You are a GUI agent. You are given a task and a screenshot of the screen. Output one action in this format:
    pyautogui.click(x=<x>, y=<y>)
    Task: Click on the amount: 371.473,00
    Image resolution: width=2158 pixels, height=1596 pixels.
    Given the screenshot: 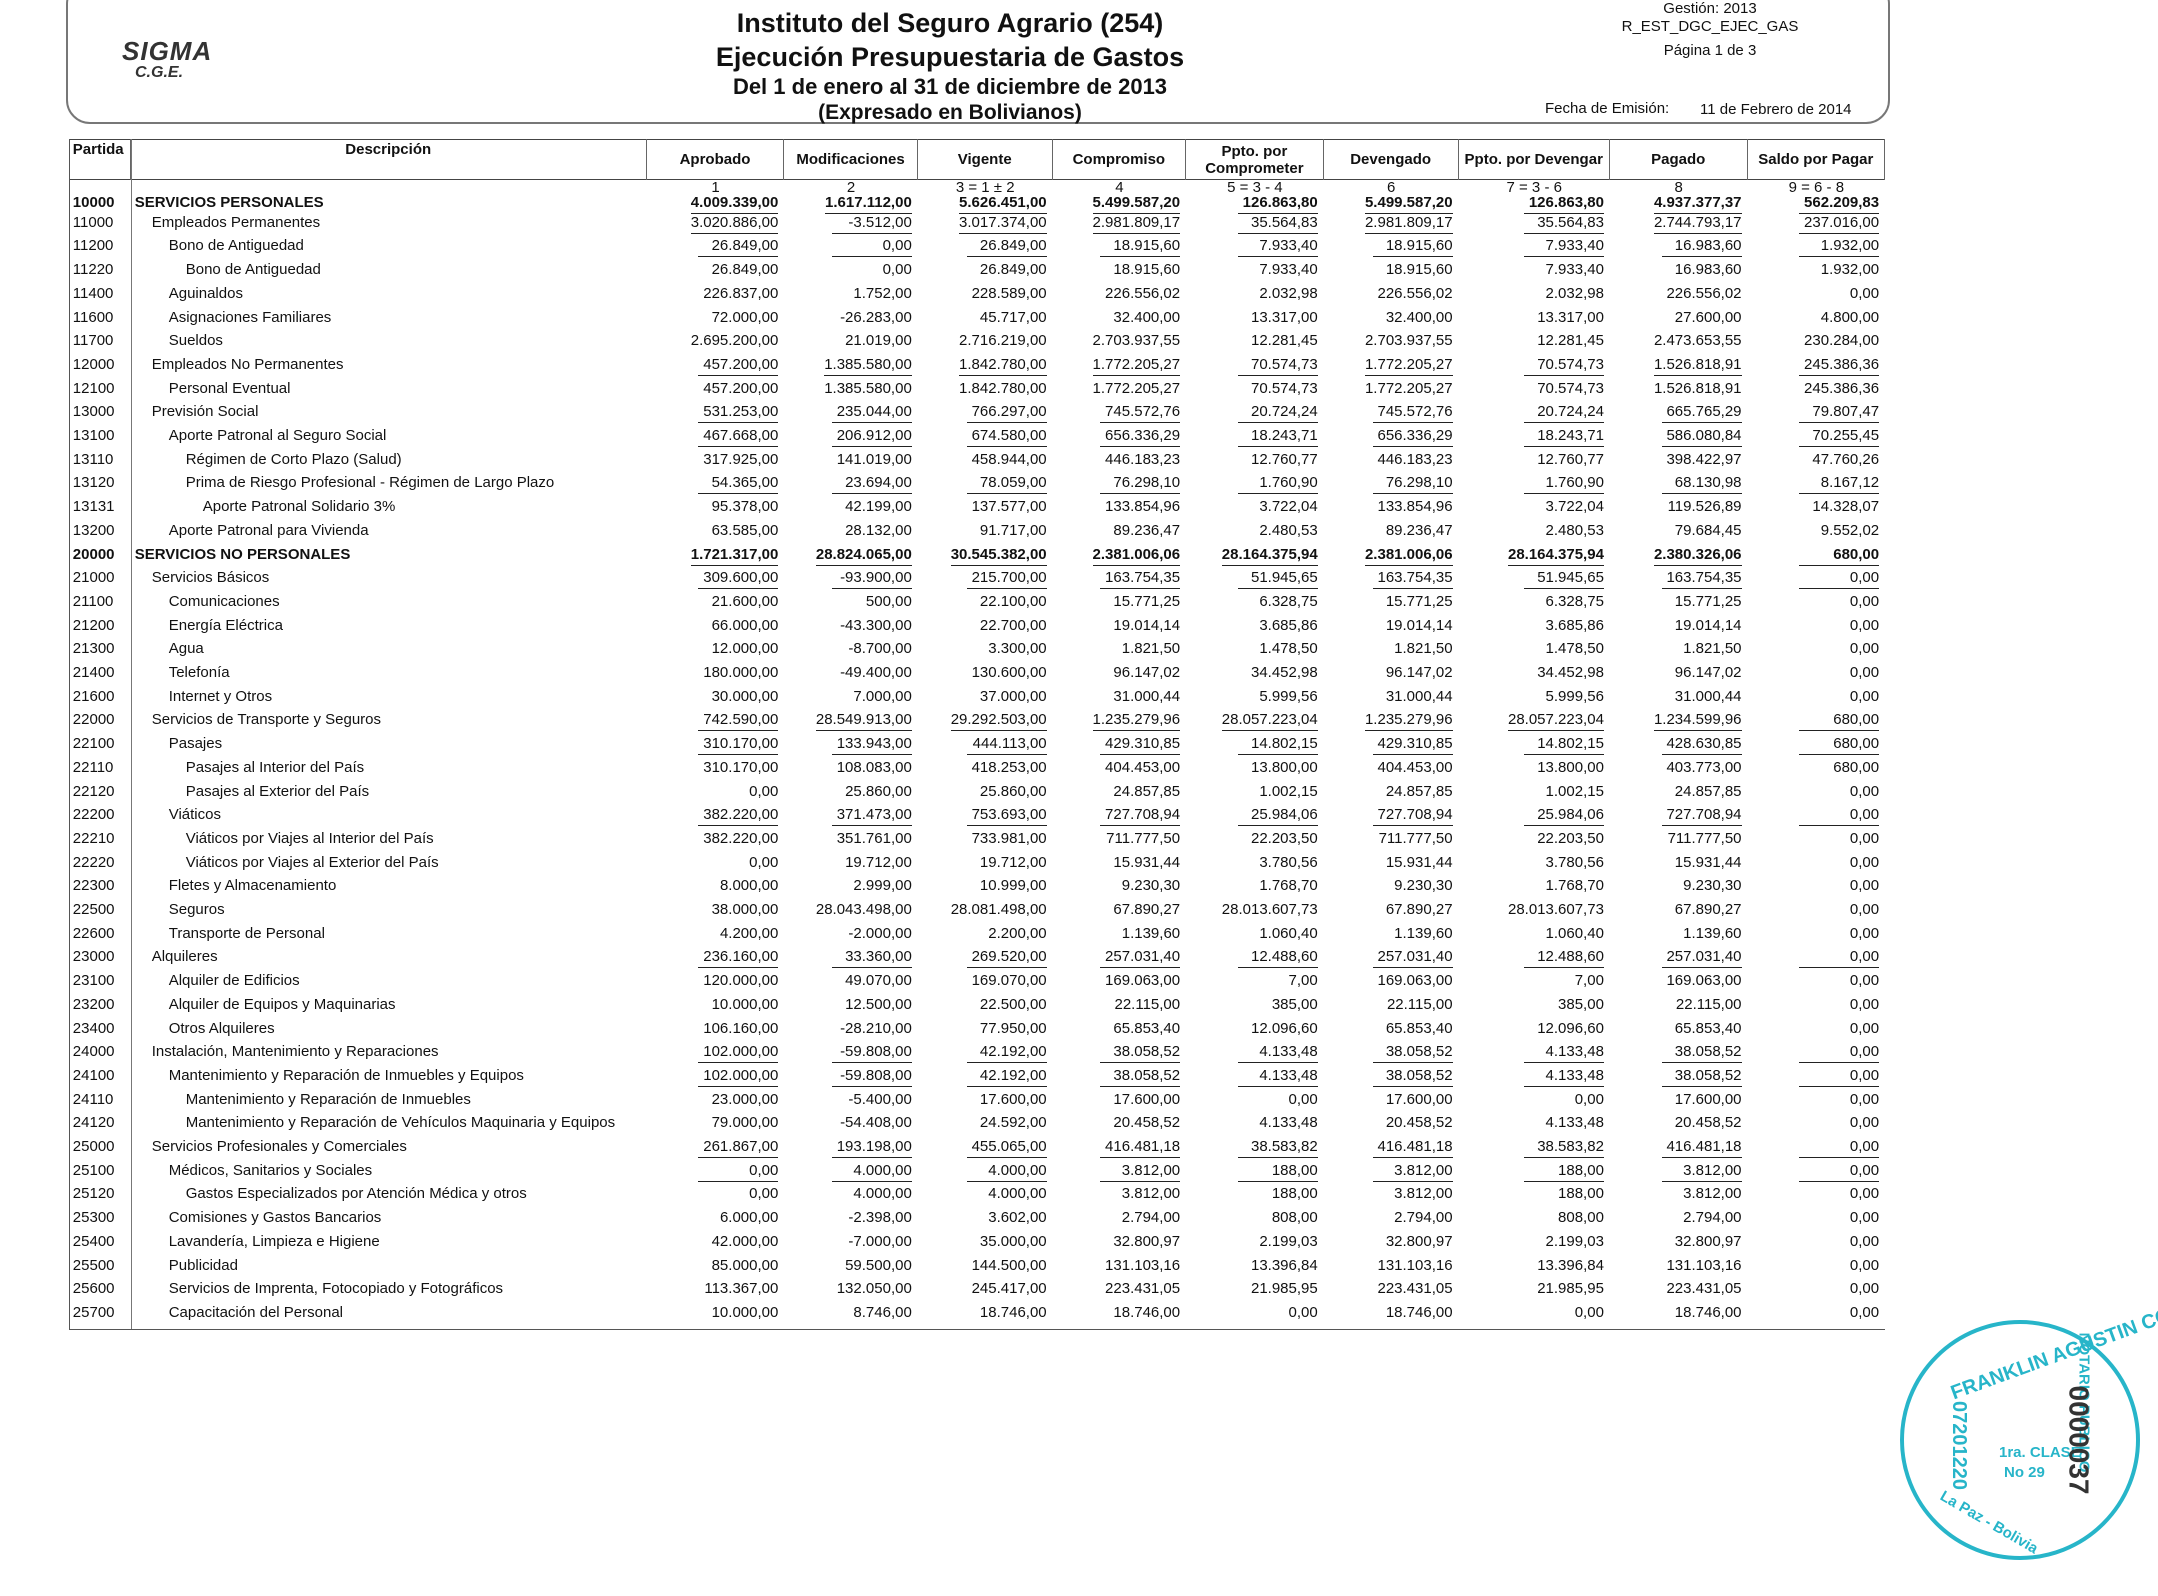 What is the action you would take?
    pyautogui.click(x=871, y=816)
    